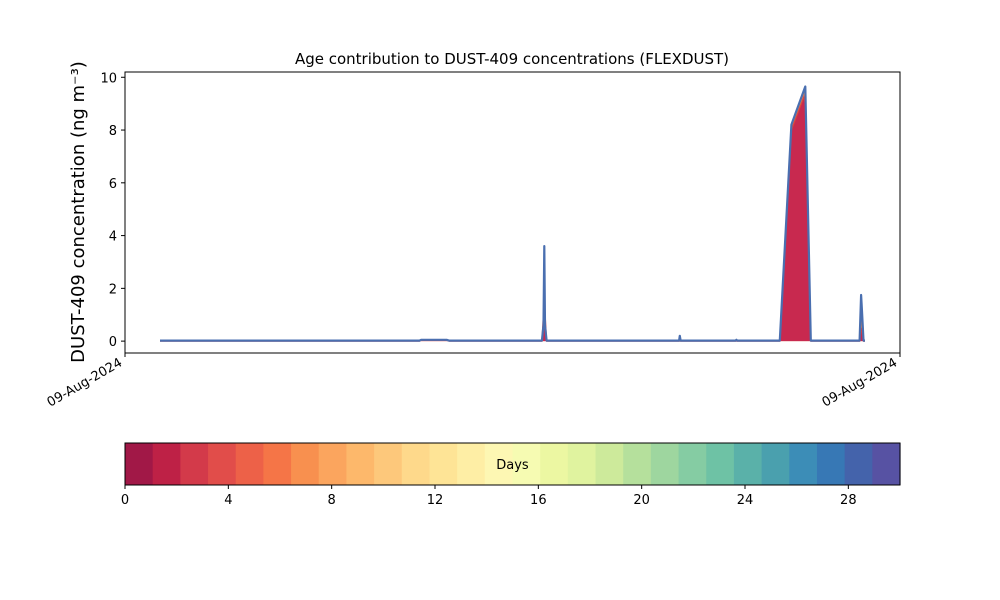 The height and width of the screenshot is (600, 1000). Describe the element at coordinates (745, 500) in the screenshot. I see `colorbar-tick-label: 24` at that location.